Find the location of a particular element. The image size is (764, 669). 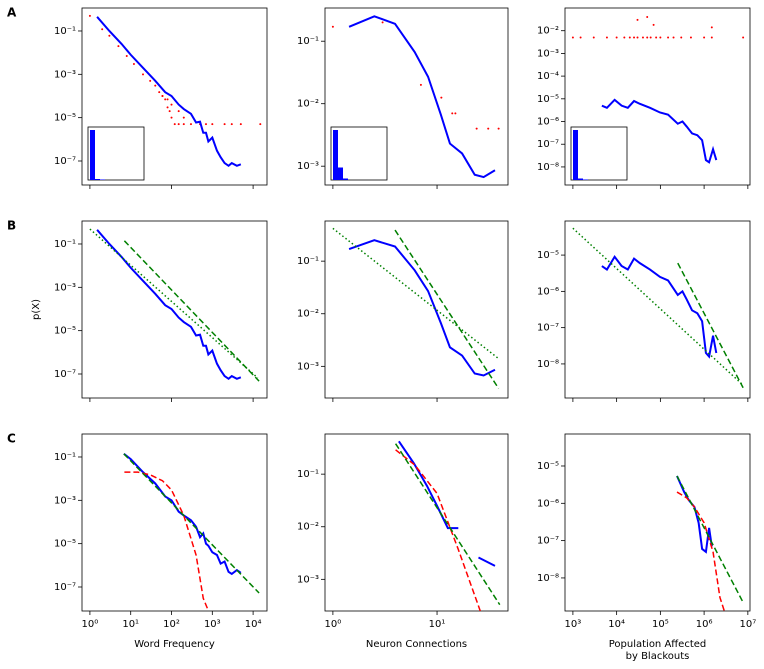

x-tick-label: 10⁰ is located at coordinates (333, 624).